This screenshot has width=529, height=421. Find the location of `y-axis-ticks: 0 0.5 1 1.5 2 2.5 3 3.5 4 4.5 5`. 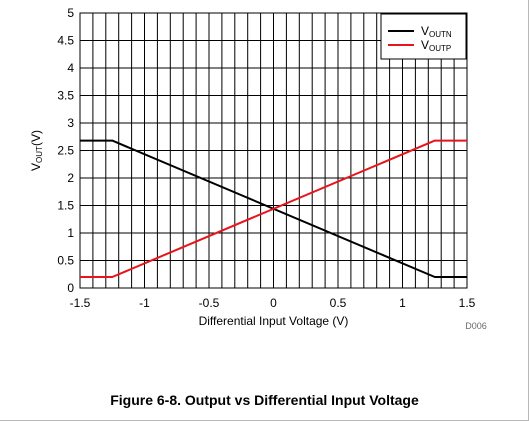

y-axis-ticks: 0 0.5 1 1.5 2 2.5 3 3.5 4 4.5 5 is located at coordinates (65, 150).